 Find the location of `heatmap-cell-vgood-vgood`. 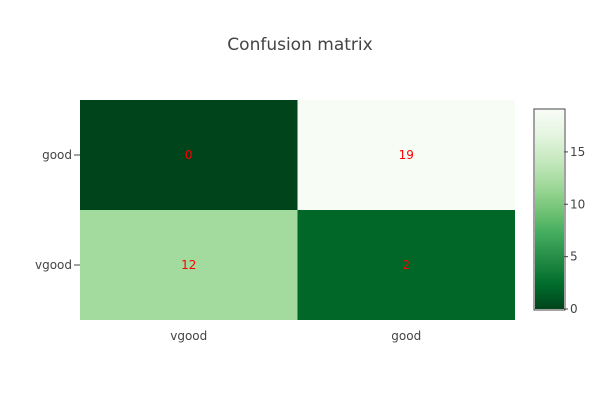

heatmap-cell-vgood-vgood is located at coordinates (189, 265).